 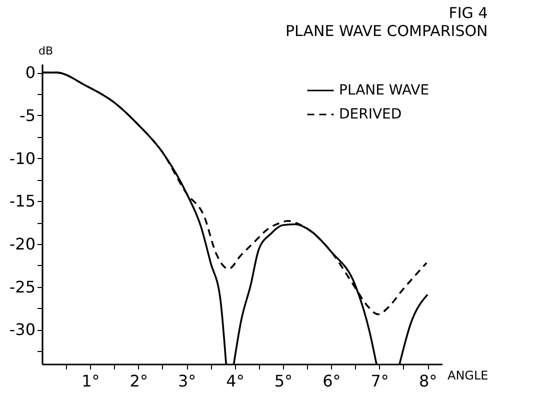 What do you see at coordinates (379, 381) in the screenshot?
I see `x-tick-label: 7°` at bounding box center [379, 381].